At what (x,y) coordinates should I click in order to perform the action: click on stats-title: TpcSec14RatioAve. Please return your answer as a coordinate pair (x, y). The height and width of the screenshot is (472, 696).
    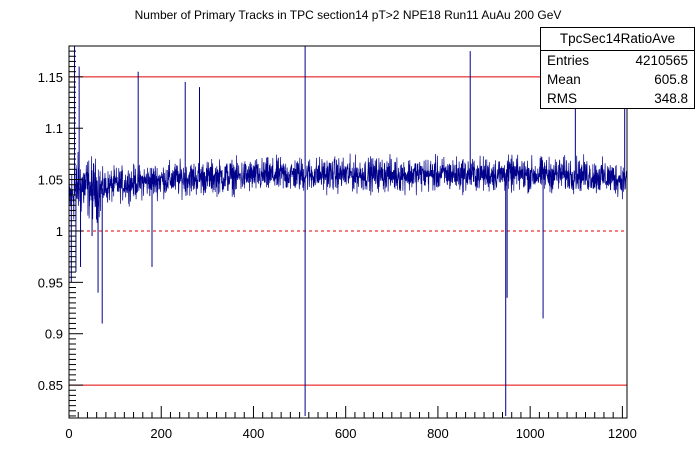
    Looking at the image, I should click on (617, 39).